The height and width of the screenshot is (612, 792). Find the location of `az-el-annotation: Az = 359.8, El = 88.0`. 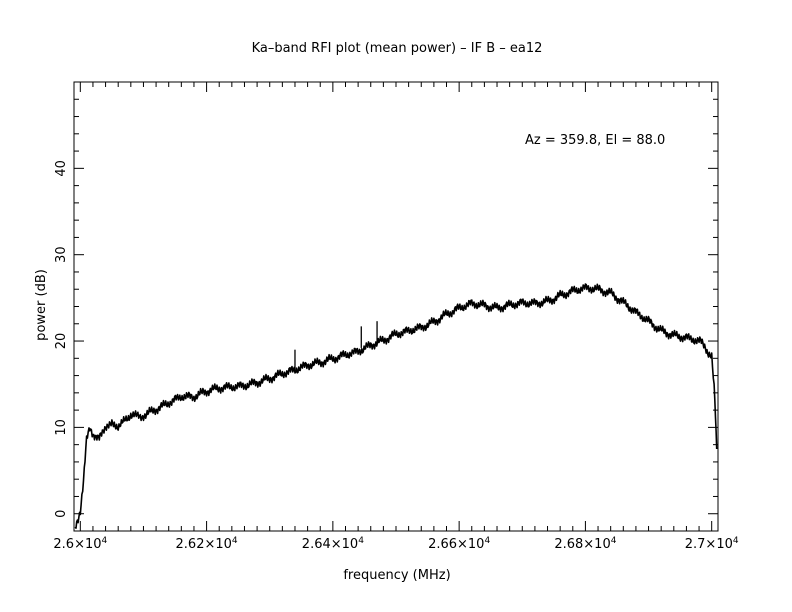

az-el-annotation: Az = 359.8, El = 88.0 is located at coordinates (595, 140).